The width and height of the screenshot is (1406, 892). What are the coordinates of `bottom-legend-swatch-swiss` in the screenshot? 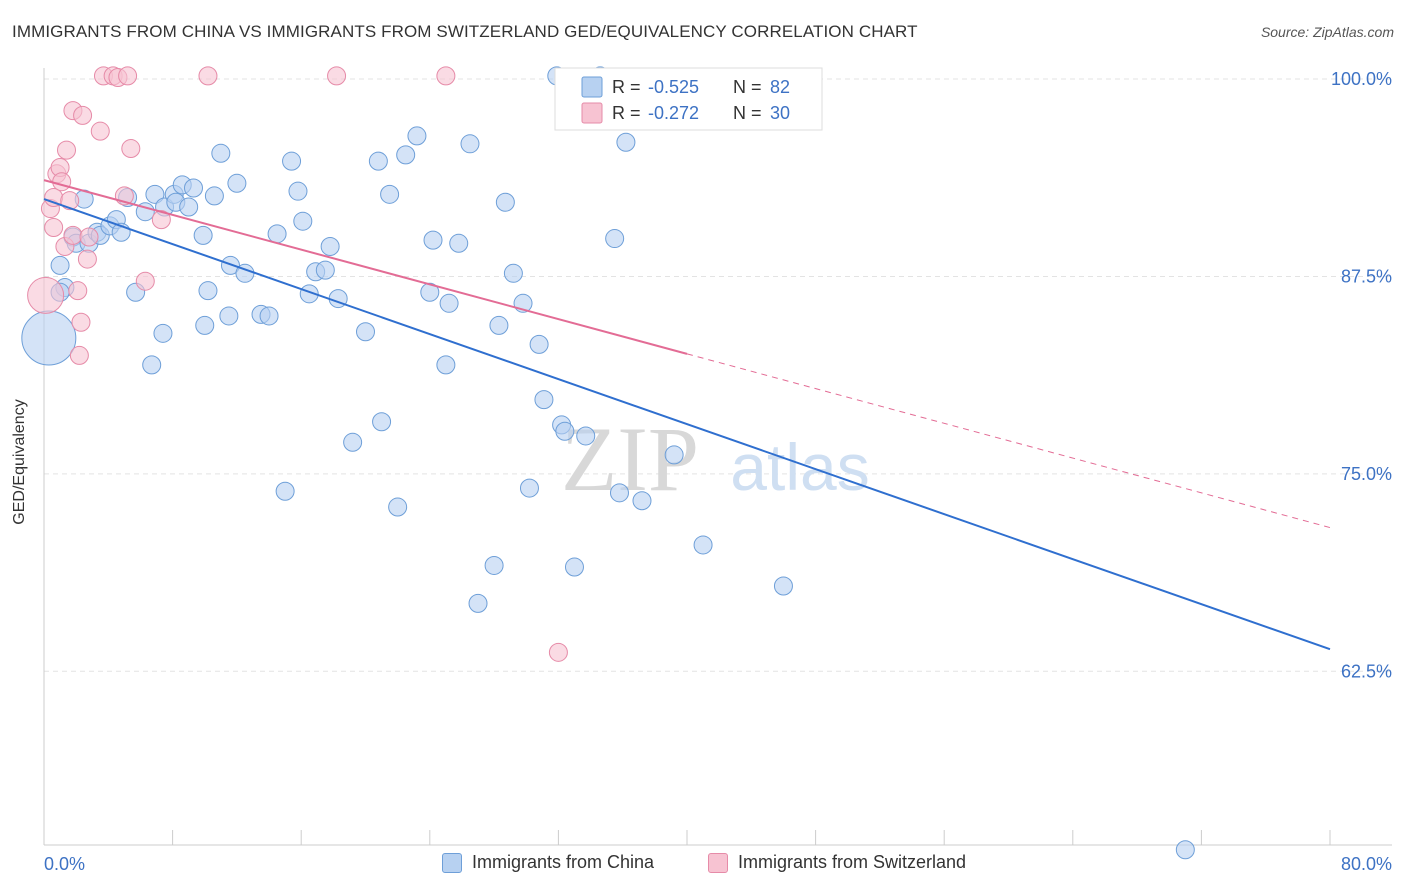 It's located at (718, 862).